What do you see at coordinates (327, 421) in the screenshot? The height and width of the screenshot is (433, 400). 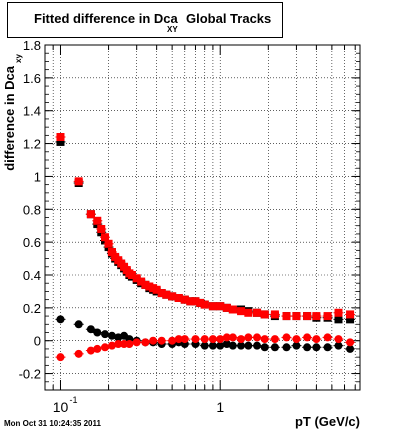 I see `x-axis-label: pT (GeV/c)` at bounding box center [327, 421].